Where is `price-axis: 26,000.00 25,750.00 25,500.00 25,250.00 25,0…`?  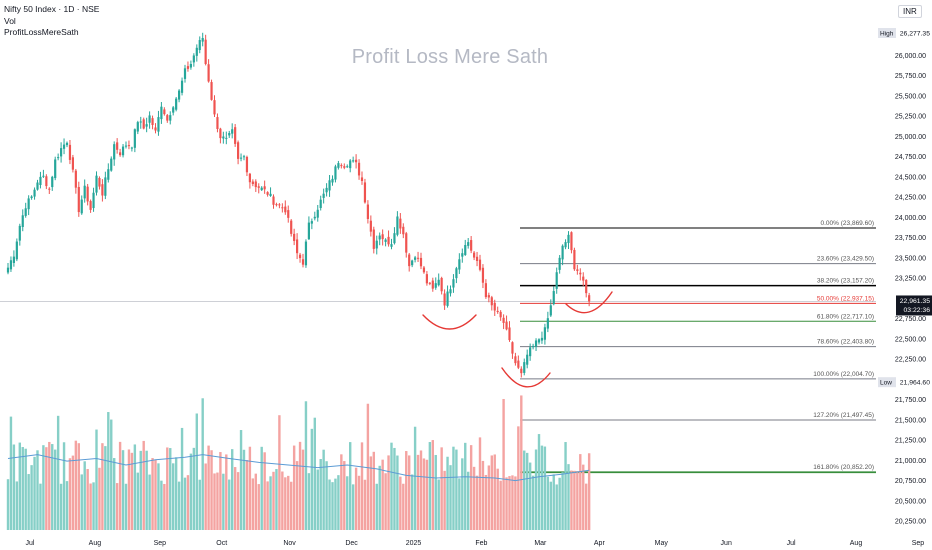
price-axis: 26,000.00 25,750.00 25,500.00 25,250.00 25,0… is located at coordinates (905, 275).